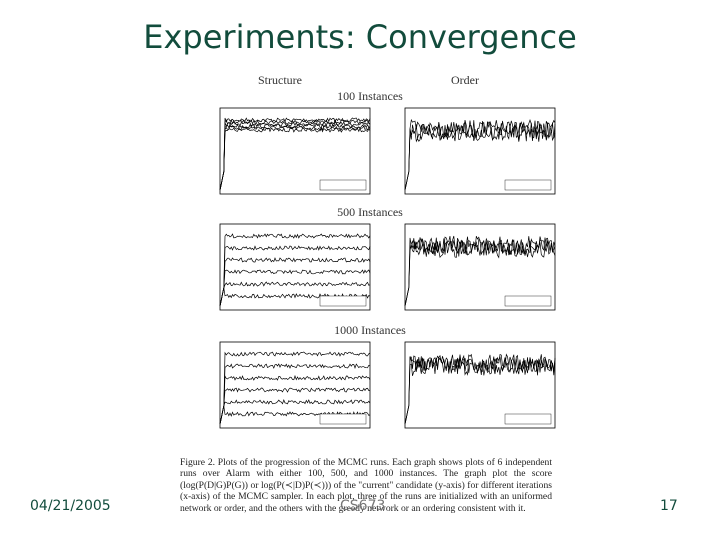 Image resolution: width=720 pixels, height=540 pixels. Describe the element at coordinates (370, 212) in the screenshot. I see `row-label: 500 Instances` at that location.